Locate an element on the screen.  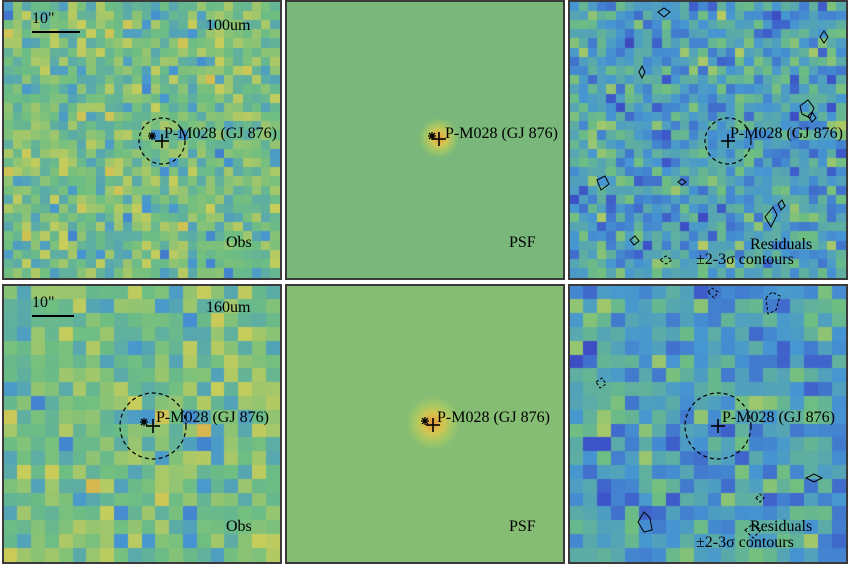
psf-overlay-160um is located at coordinates (430, 424).